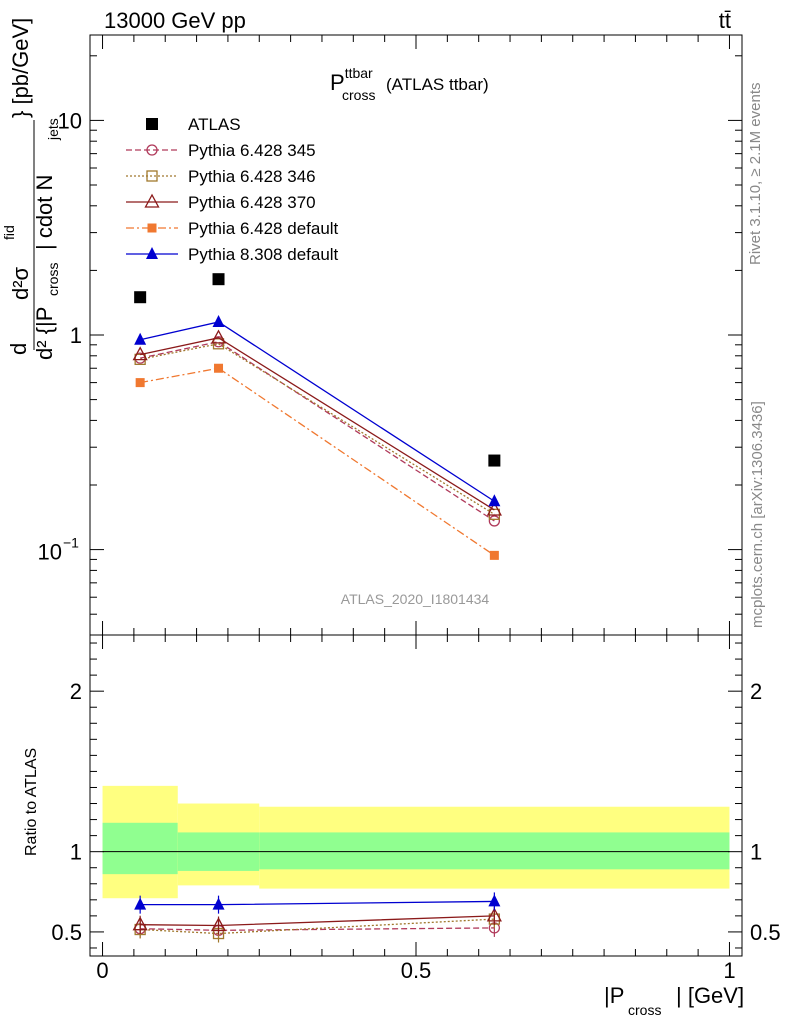 The height and width of the screenshot is (1029, 786). I want to click on ratio-y-axis-label: Ratio to ATLAS, so click(31, 802).